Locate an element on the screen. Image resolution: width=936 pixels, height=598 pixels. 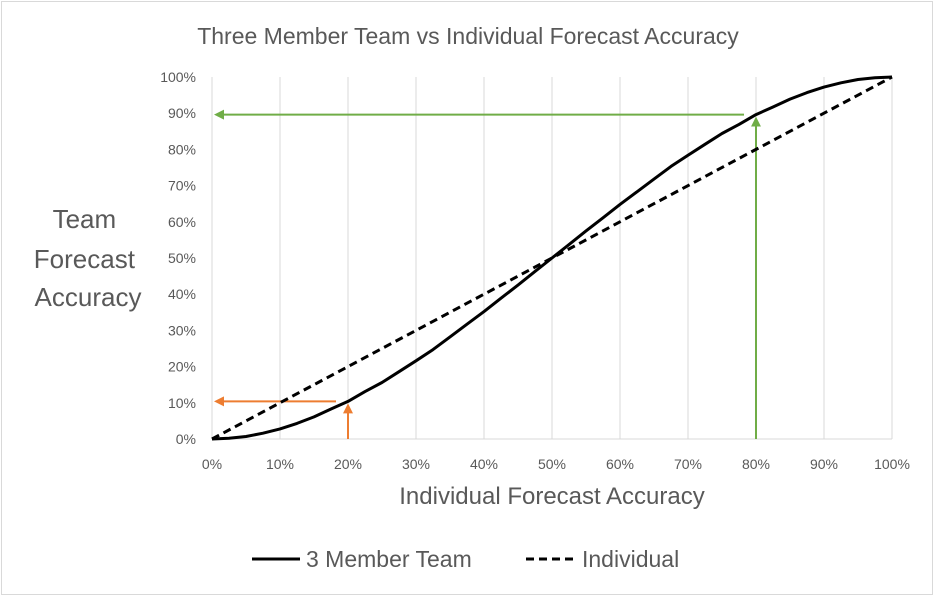
legend-label-individual: Individual is located at coordinates (630, 559).